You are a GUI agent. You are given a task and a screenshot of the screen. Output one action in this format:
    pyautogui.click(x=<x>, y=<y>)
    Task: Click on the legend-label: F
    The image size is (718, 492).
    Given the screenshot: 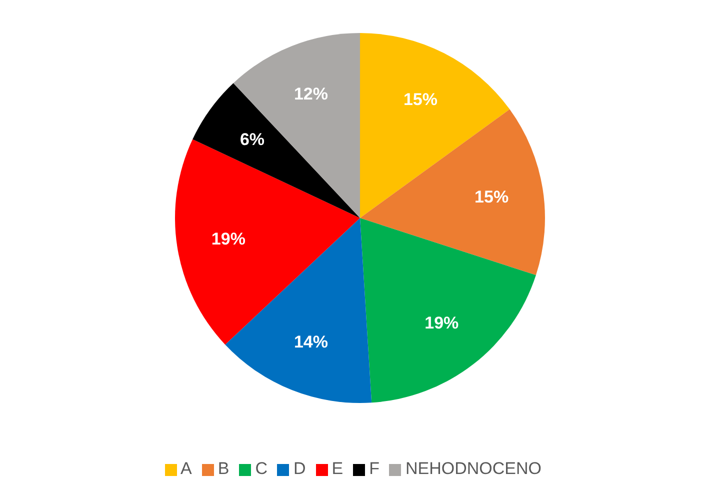 What is the action you would take?
    pyautogui.click(x=374, y=468)
    